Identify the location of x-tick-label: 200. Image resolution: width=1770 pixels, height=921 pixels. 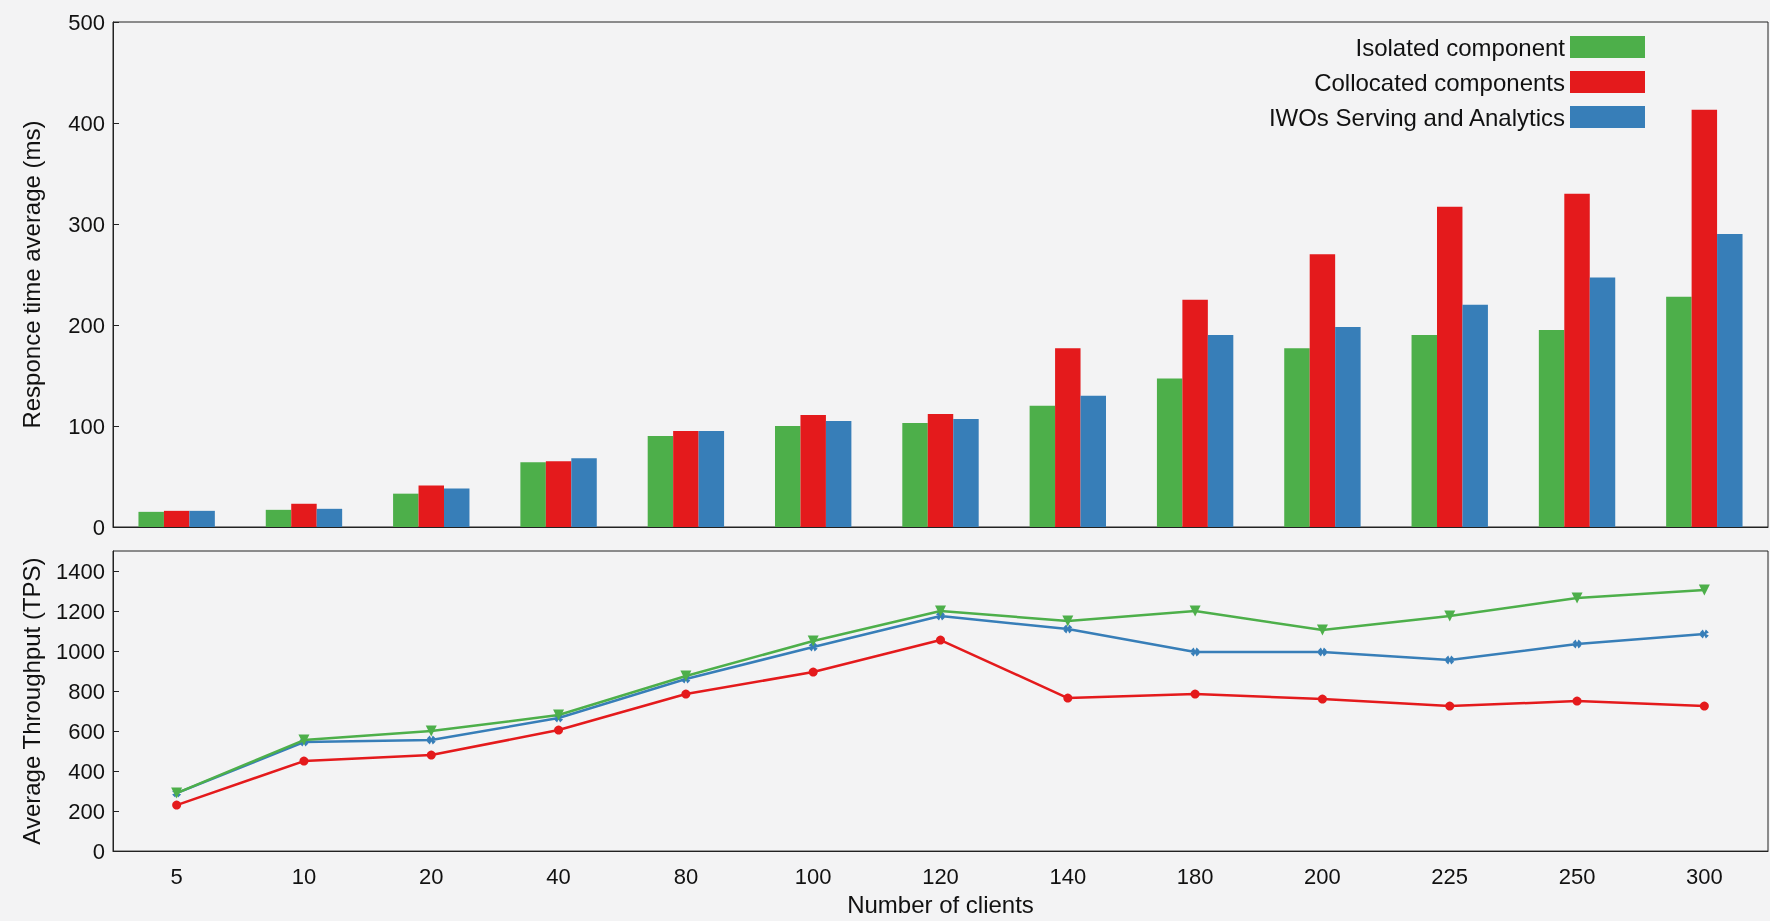
(1322, 876).